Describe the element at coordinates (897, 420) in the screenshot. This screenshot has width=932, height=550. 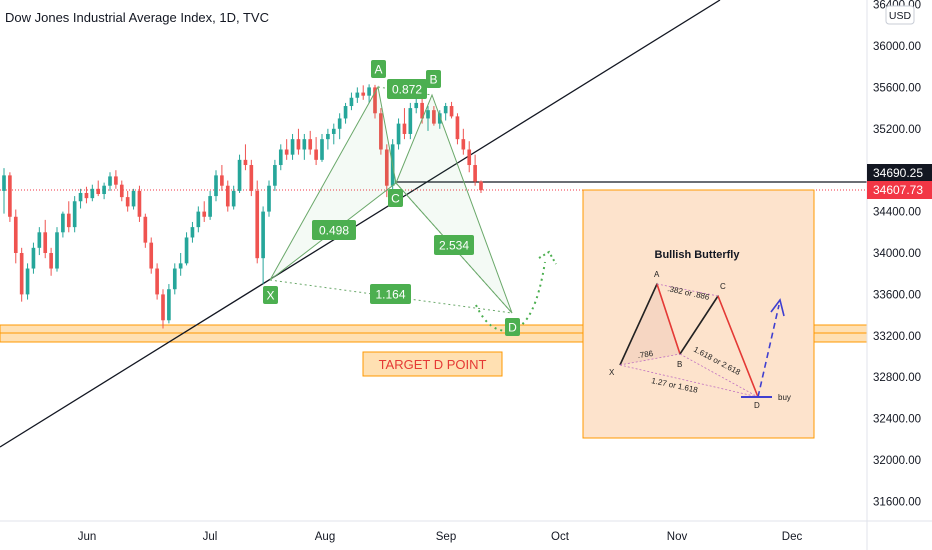
I see `y-tick-label: 32400.00` at that location.